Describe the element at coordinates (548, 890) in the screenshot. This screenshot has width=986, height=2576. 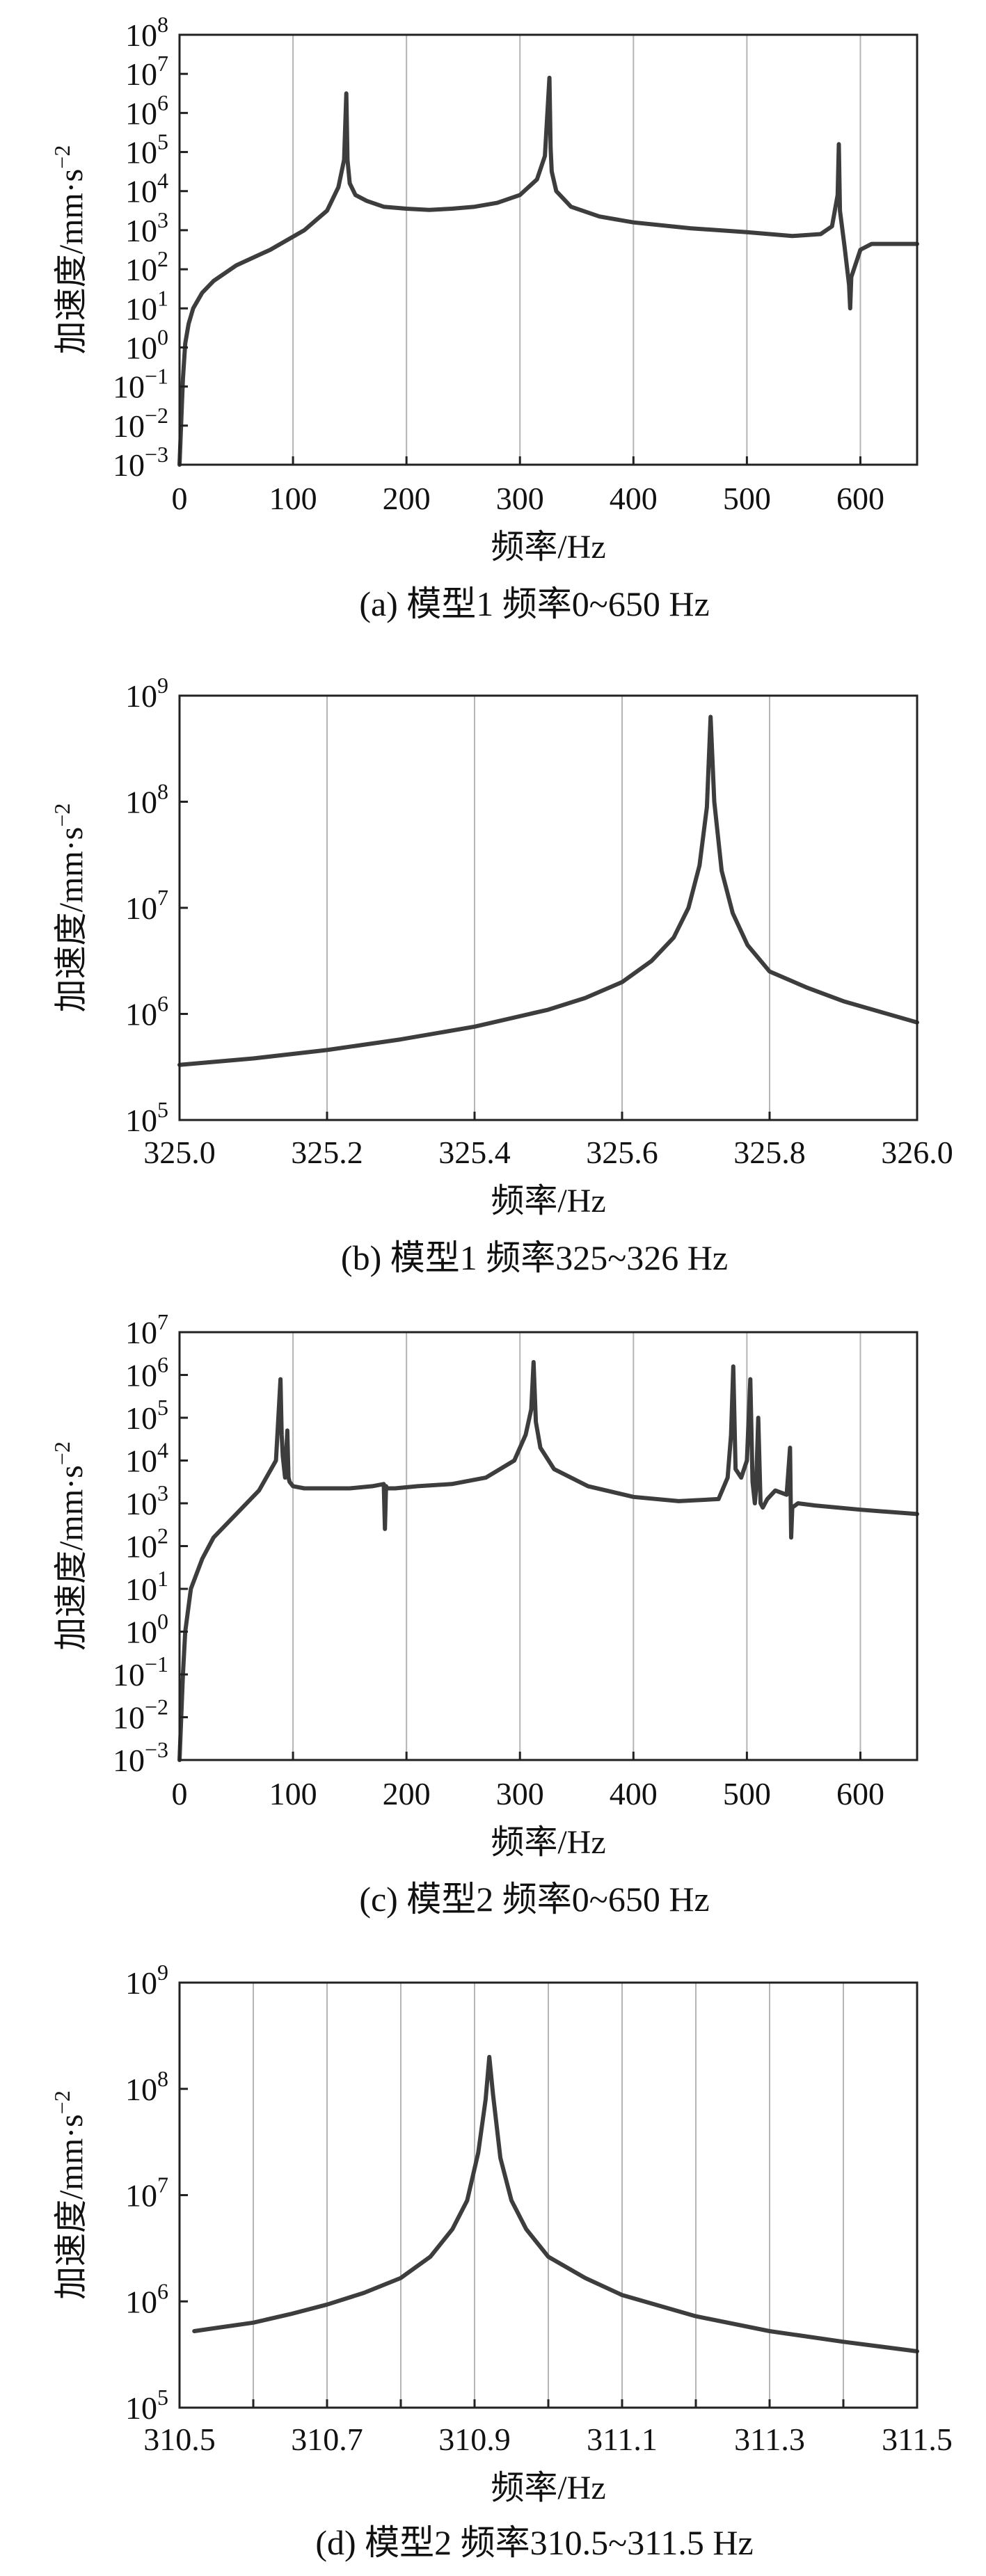
I see `series-line-b` at that location.